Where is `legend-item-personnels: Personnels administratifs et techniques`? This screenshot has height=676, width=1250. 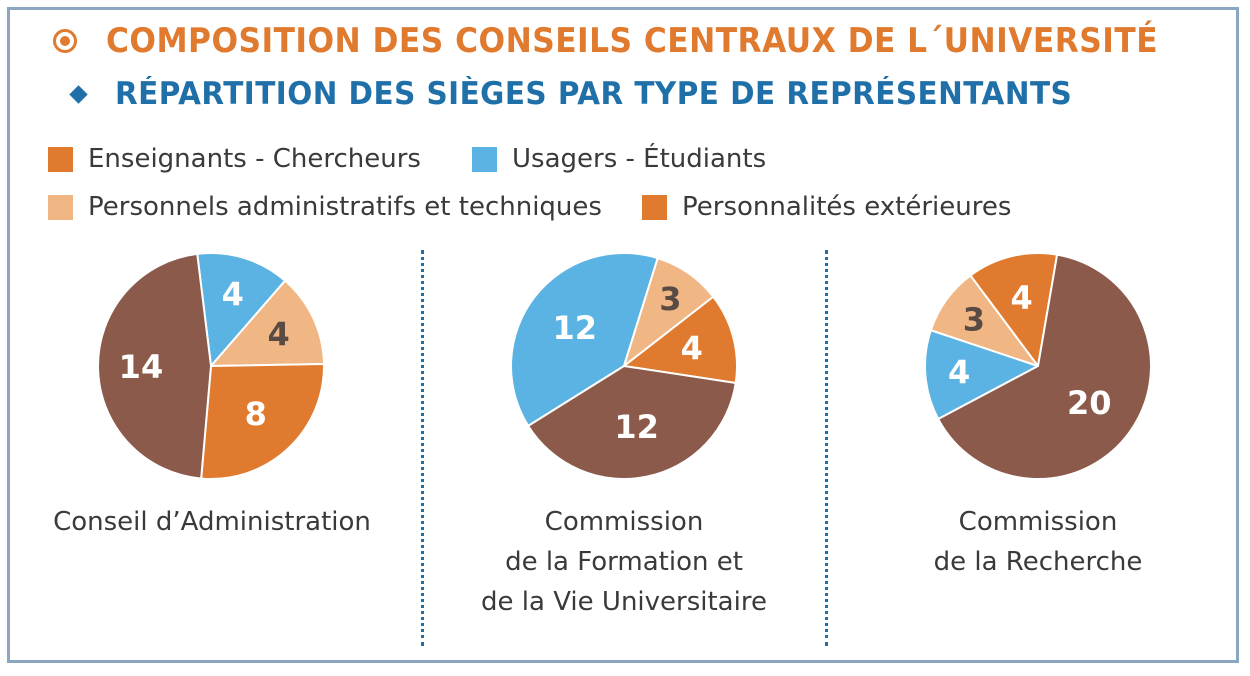
legend-item-personnels: Personnels administratifs et techniques is located at coordinates (325, 207).